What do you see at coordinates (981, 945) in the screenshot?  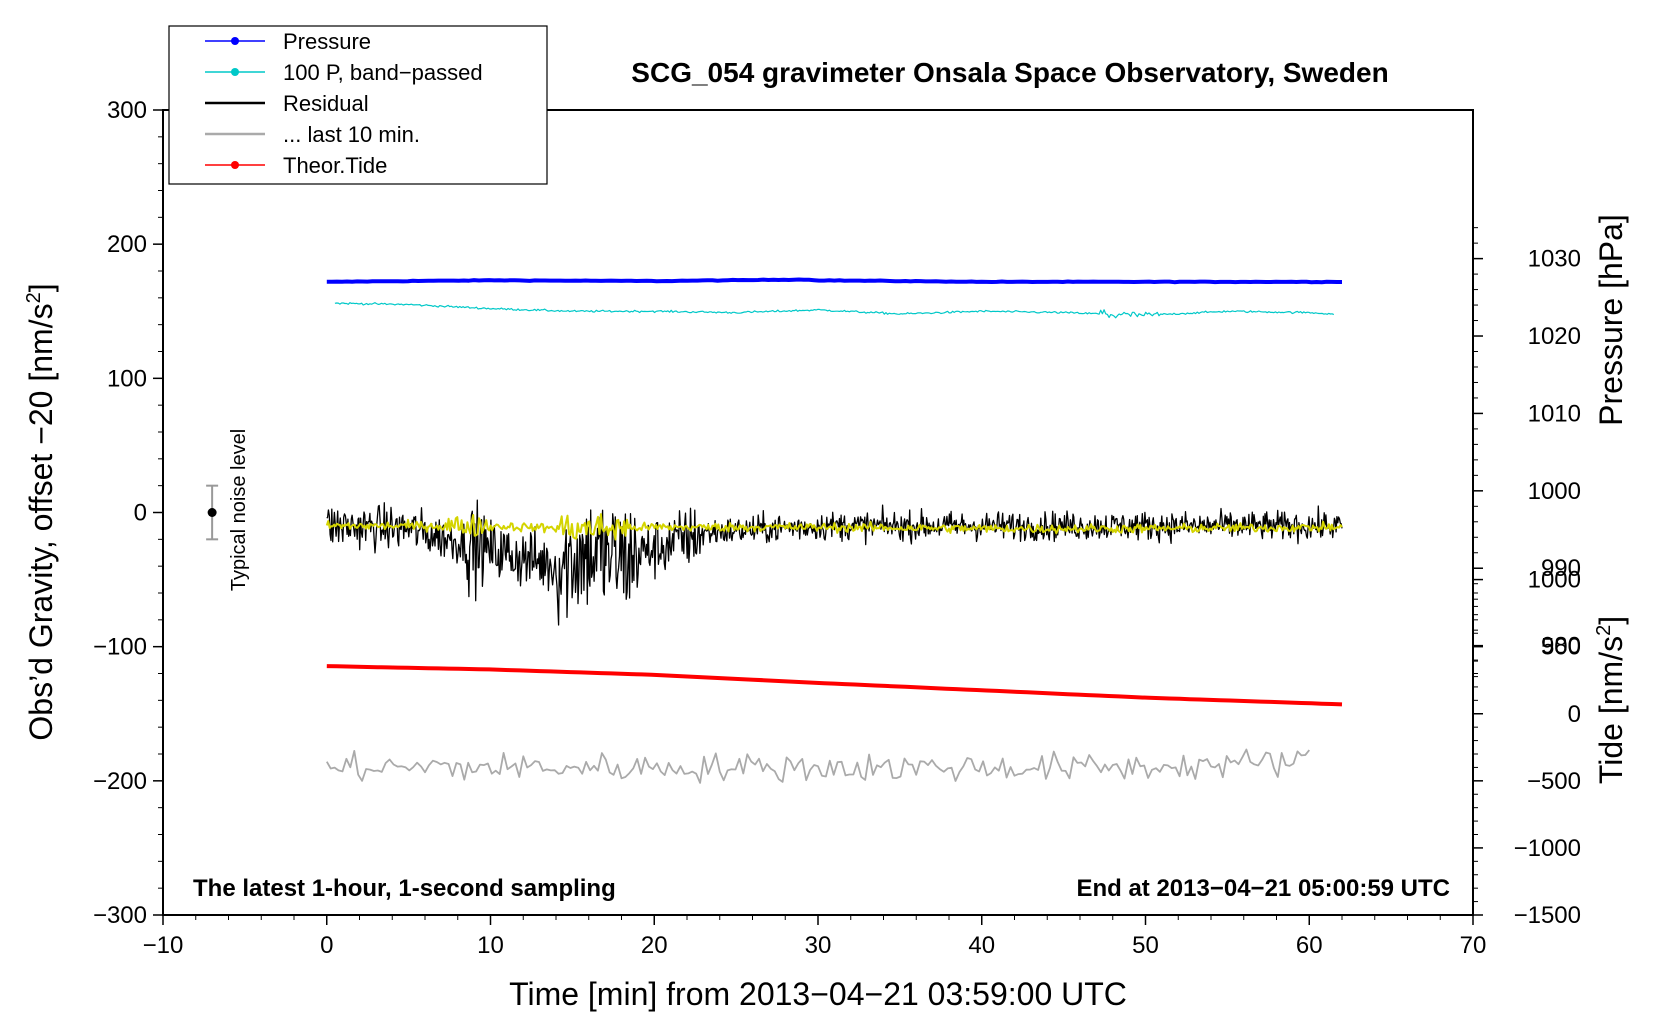 I see `x-tick-label: 40` at bounding box center [981, 945].